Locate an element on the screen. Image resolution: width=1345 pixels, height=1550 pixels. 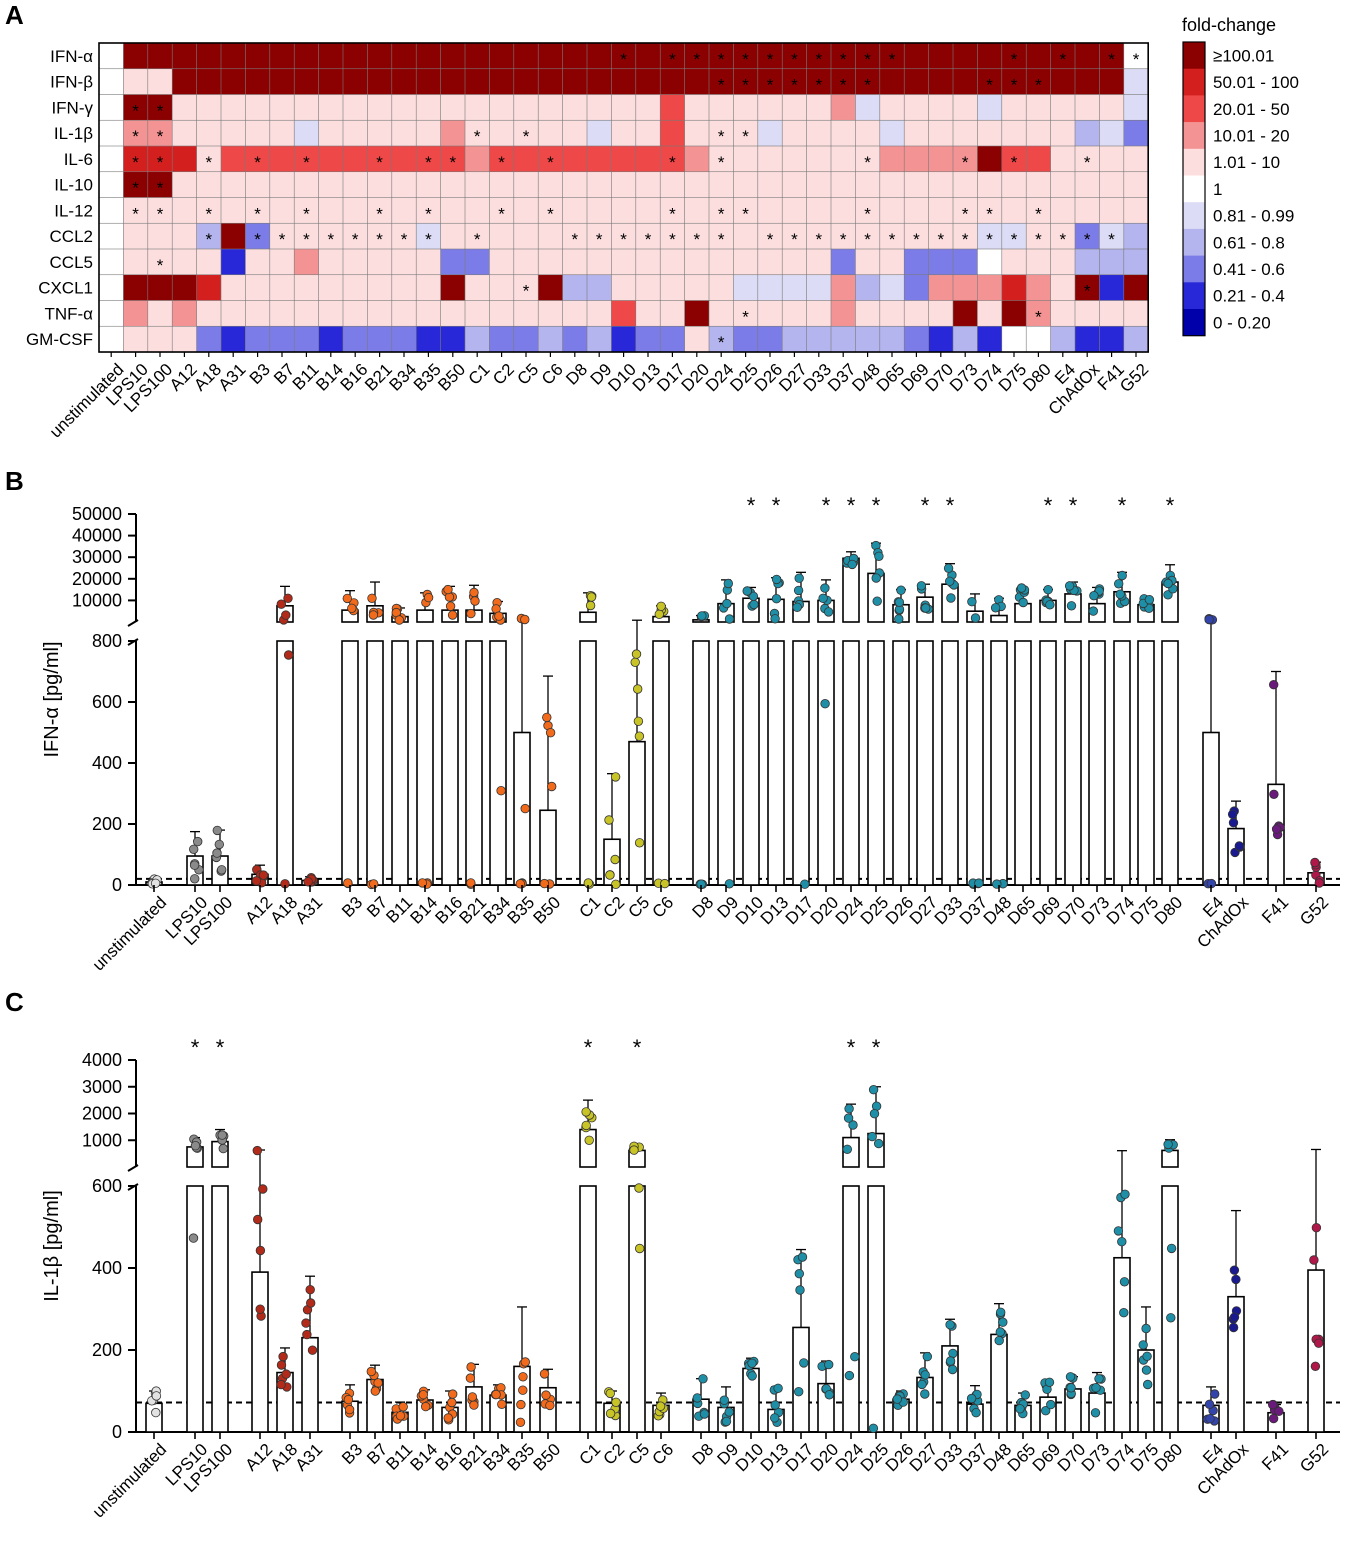
y-tick-label: 10000 is located at coordinates (97, 600).